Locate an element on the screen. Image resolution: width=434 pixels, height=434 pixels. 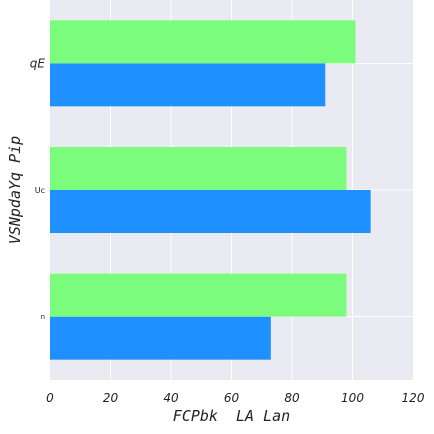
x-tick-label: 100 is located at coordinates (352, 398).